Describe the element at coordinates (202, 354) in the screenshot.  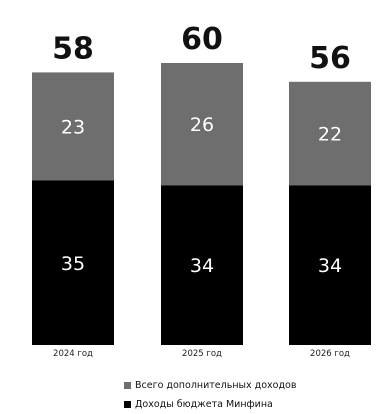
I see `x-tick-label-2: 2025 год` at that location.